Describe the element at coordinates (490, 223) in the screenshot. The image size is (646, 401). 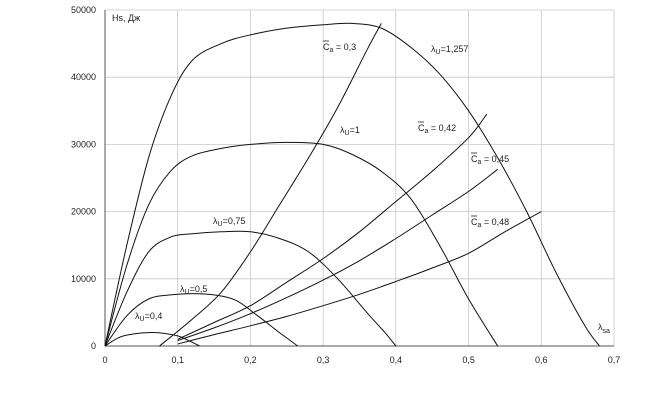
I see `series-label-8: Ca = 0,48` at that location.